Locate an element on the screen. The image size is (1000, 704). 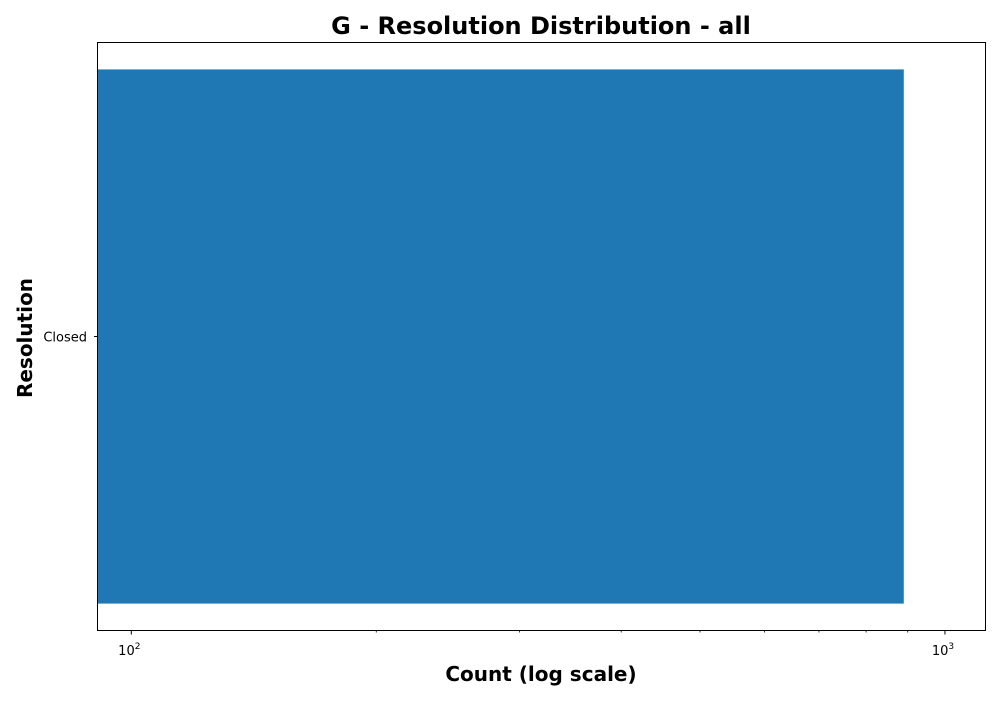
x-axis-label: Count (log scale) is located at coordinates (540, 674).